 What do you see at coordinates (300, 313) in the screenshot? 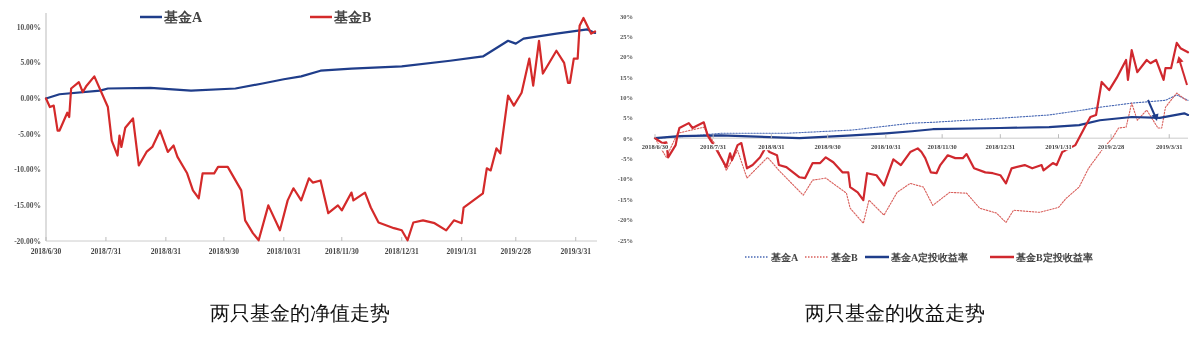
I see `text: 两只基金的净值走势` at bounding box center [300, 313].